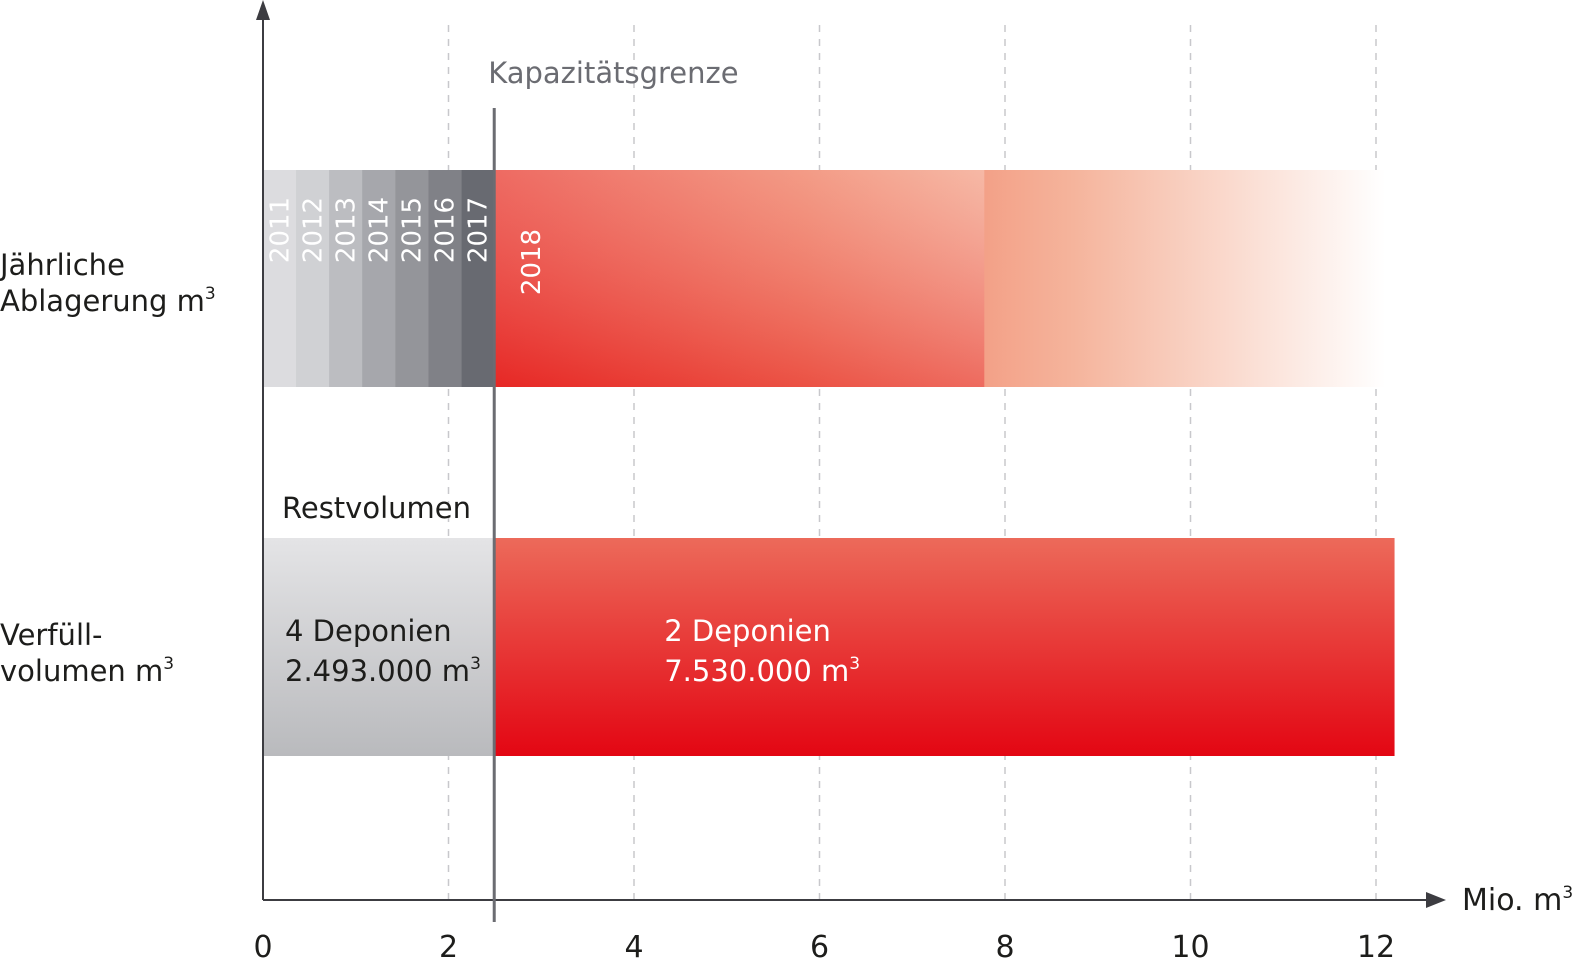 The width and height of the screenshot is (1596, 976). I want to click on x-tick-label: 0, so click(262, 947).